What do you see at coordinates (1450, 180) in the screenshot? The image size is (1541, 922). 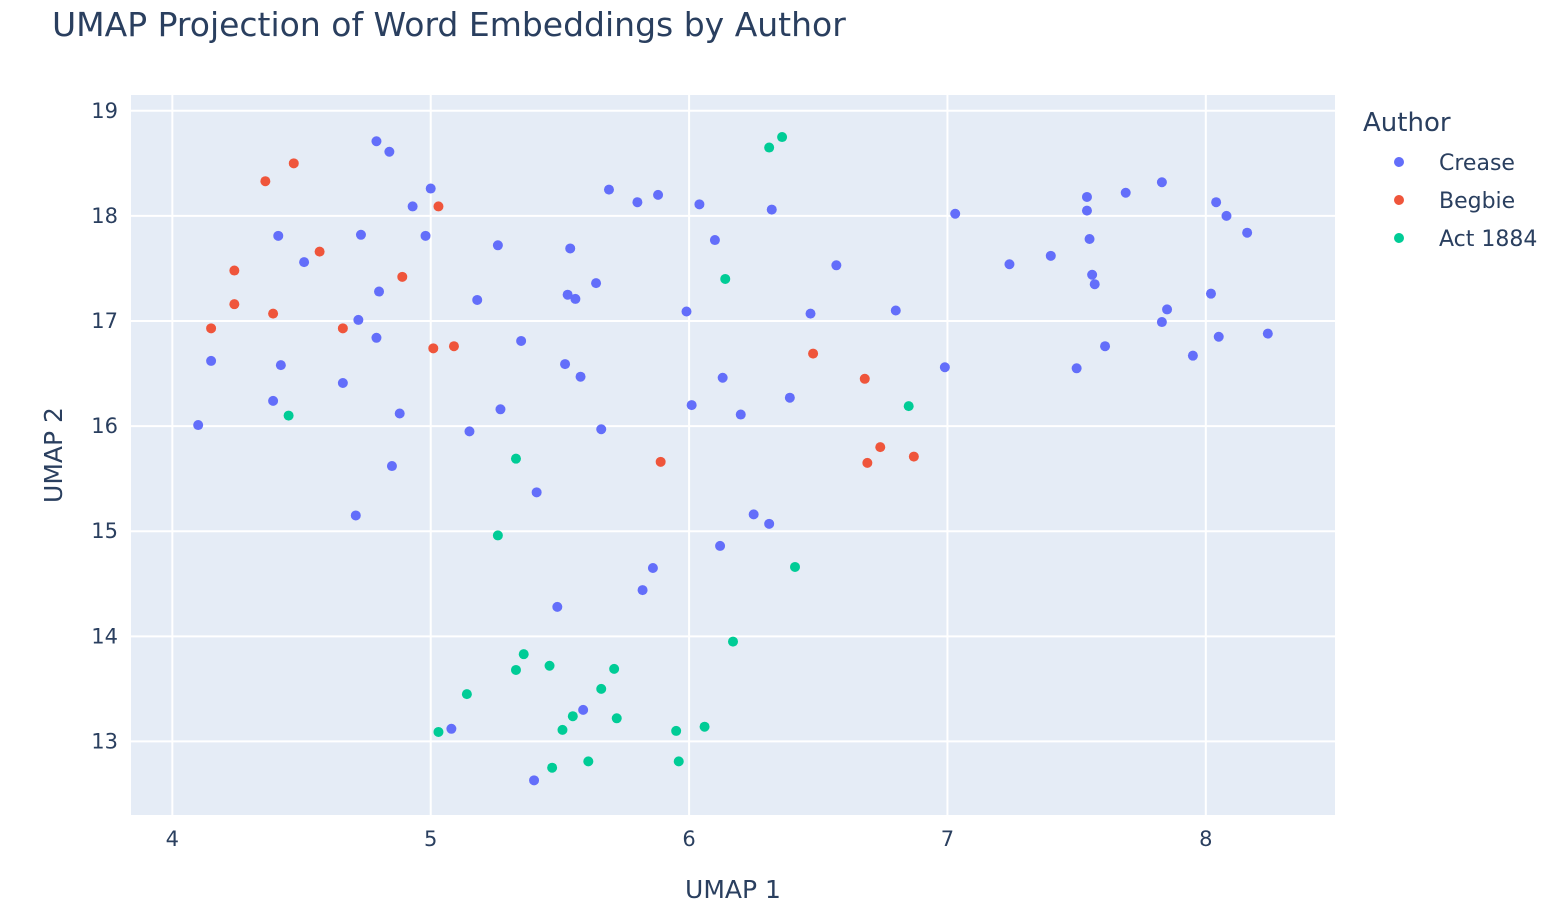 I see `legend: Author Crease Begbie Act 1884` at bounding box center [1450, 180].